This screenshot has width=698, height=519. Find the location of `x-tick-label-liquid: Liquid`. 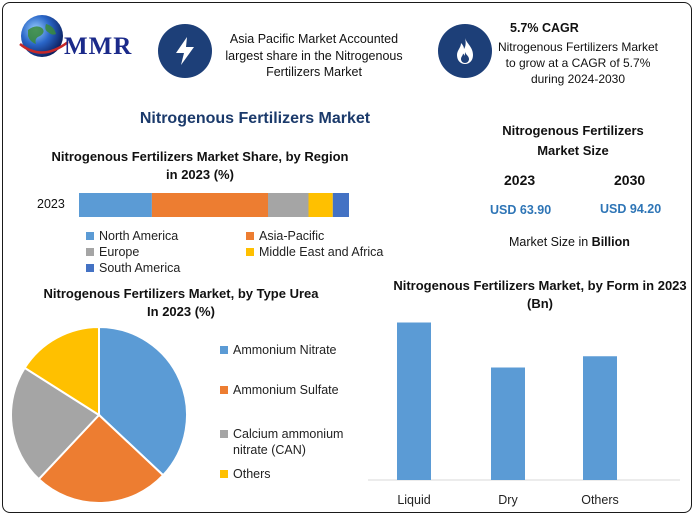

x-tick-label-liquid: Liquid is located at coordinates (413, 500).